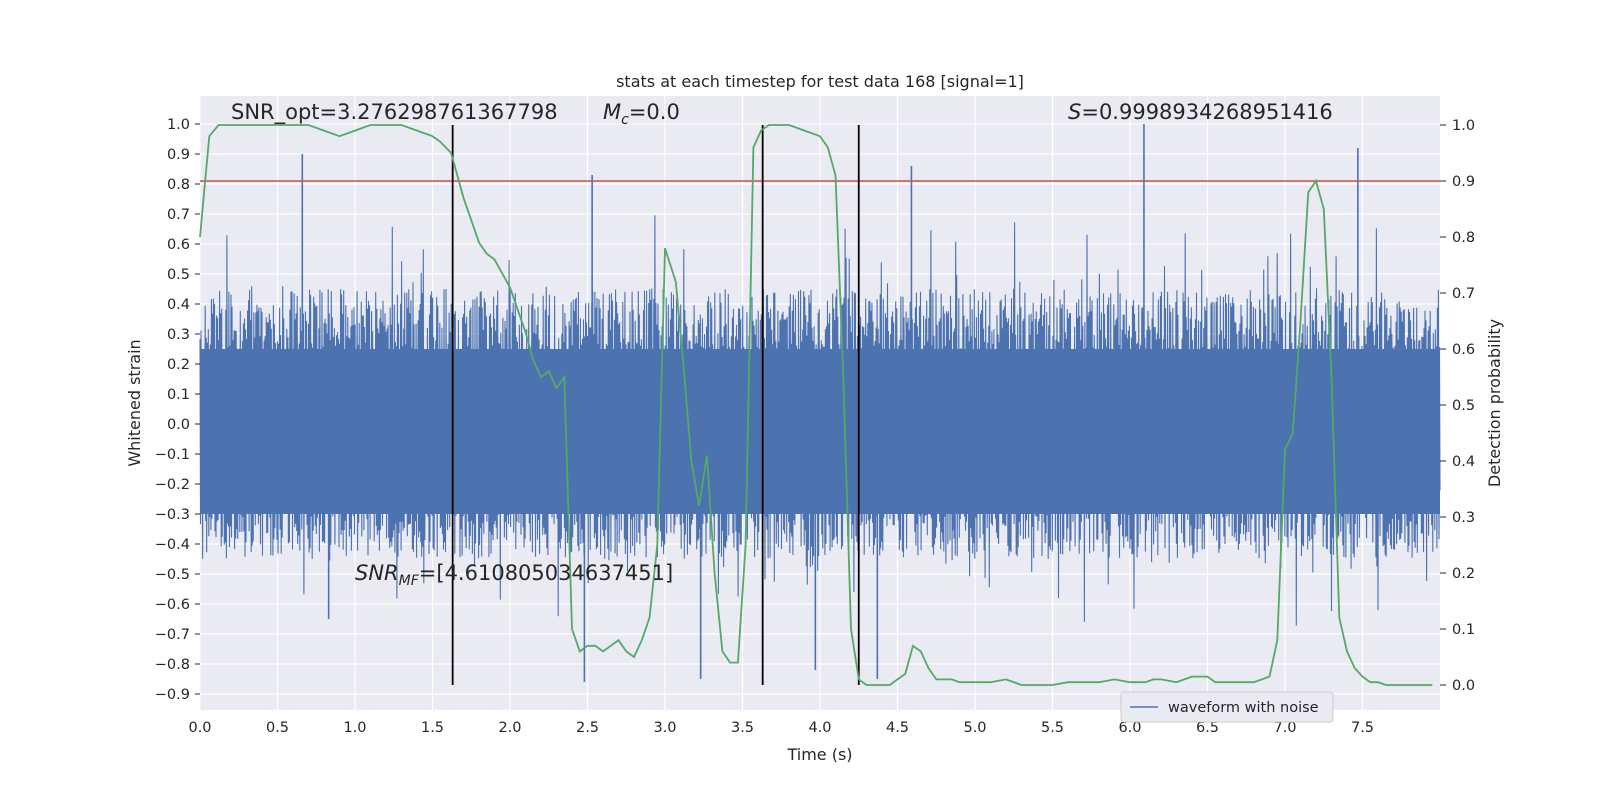  Describe the element at coordinates (172, 635) in the screenshot. I see `y-left-tick-label: −0.7` at that location.